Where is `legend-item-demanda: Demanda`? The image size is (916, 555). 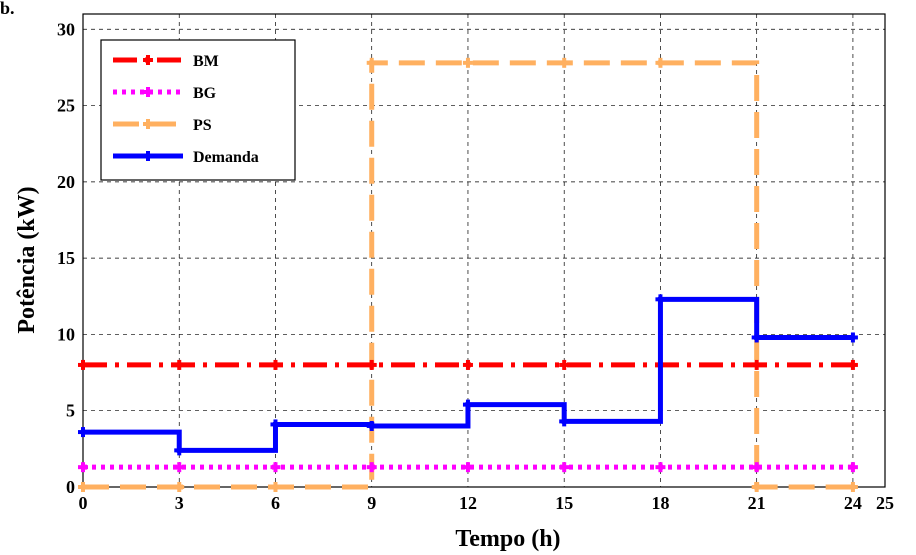
legend-item-demanda: Demanda is located at coordinates (186, 157).